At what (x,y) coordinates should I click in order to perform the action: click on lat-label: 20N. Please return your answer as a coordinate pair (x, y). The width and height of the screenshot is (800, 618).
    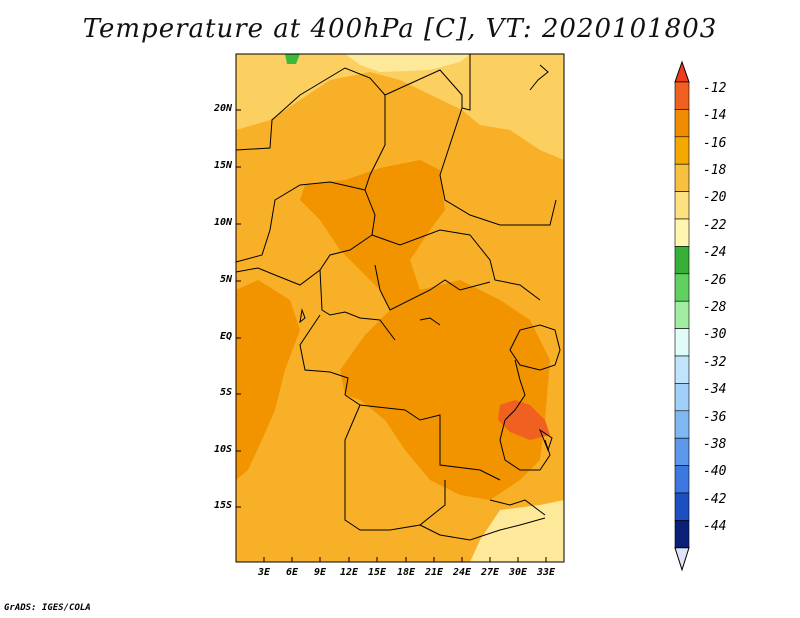
    Looking at the image, I should click on (222, 108).